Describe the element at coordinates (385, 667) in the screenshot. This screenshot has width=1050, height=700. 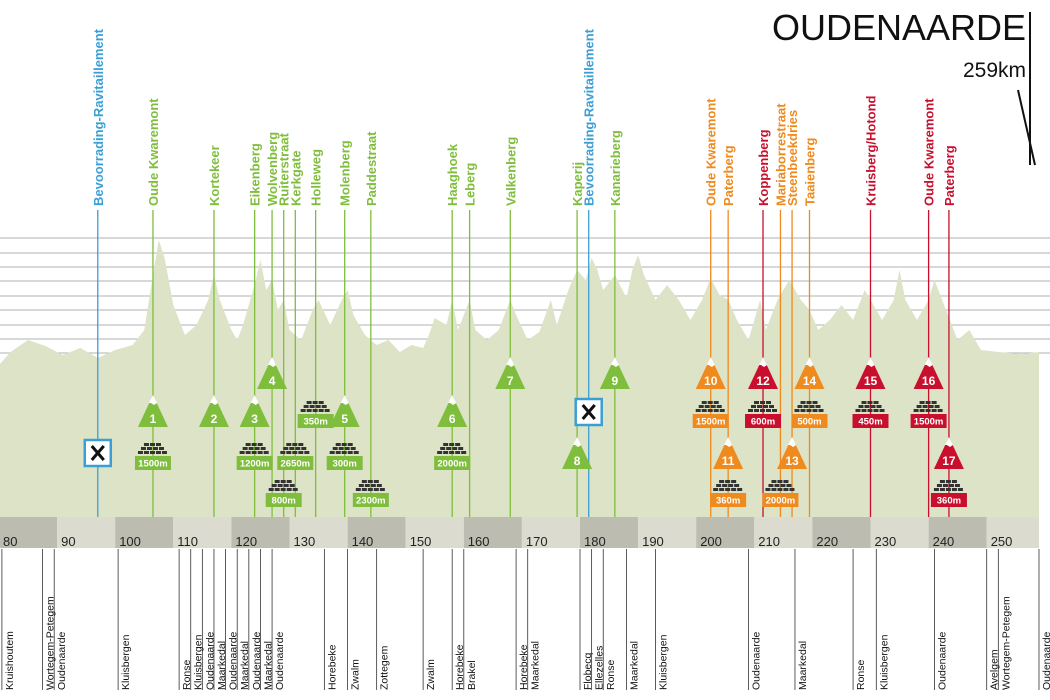
I see `town-label: Zottegem` at that location.